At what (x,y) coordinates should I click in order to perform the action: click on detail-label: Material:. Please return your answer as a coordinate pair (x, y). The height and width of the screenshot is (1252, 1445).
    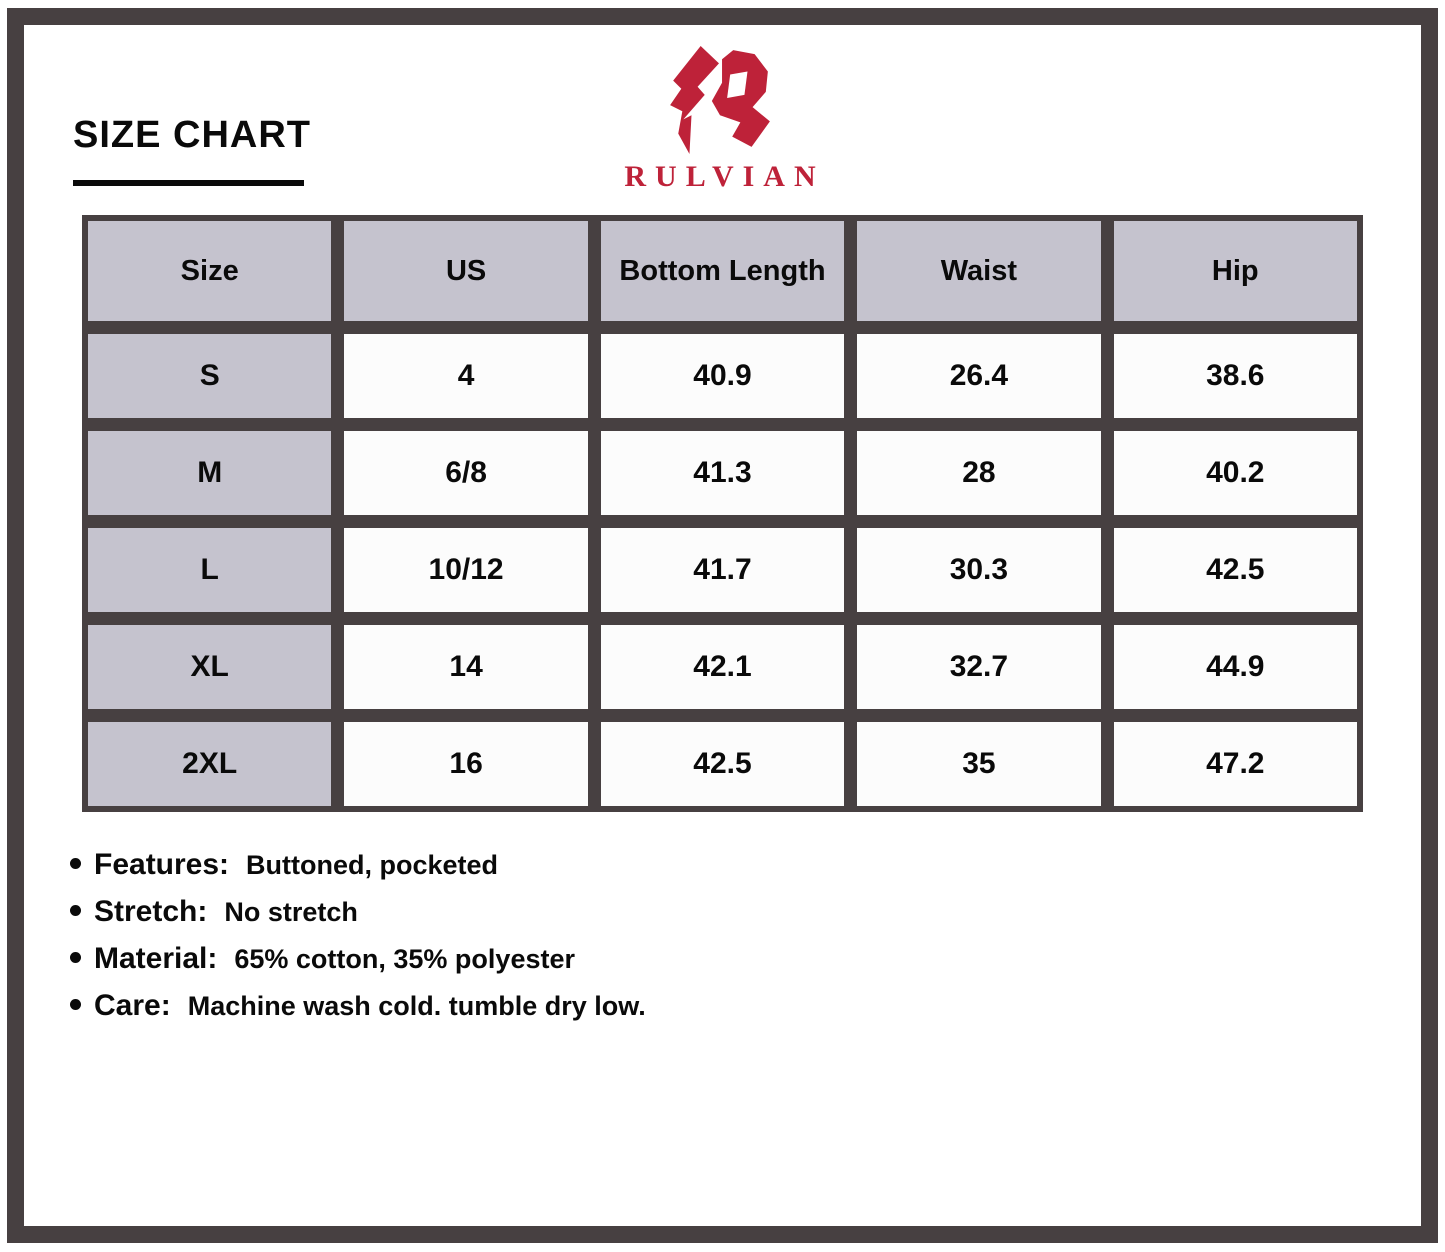
    Looking at the image, I should click on (156, 958).